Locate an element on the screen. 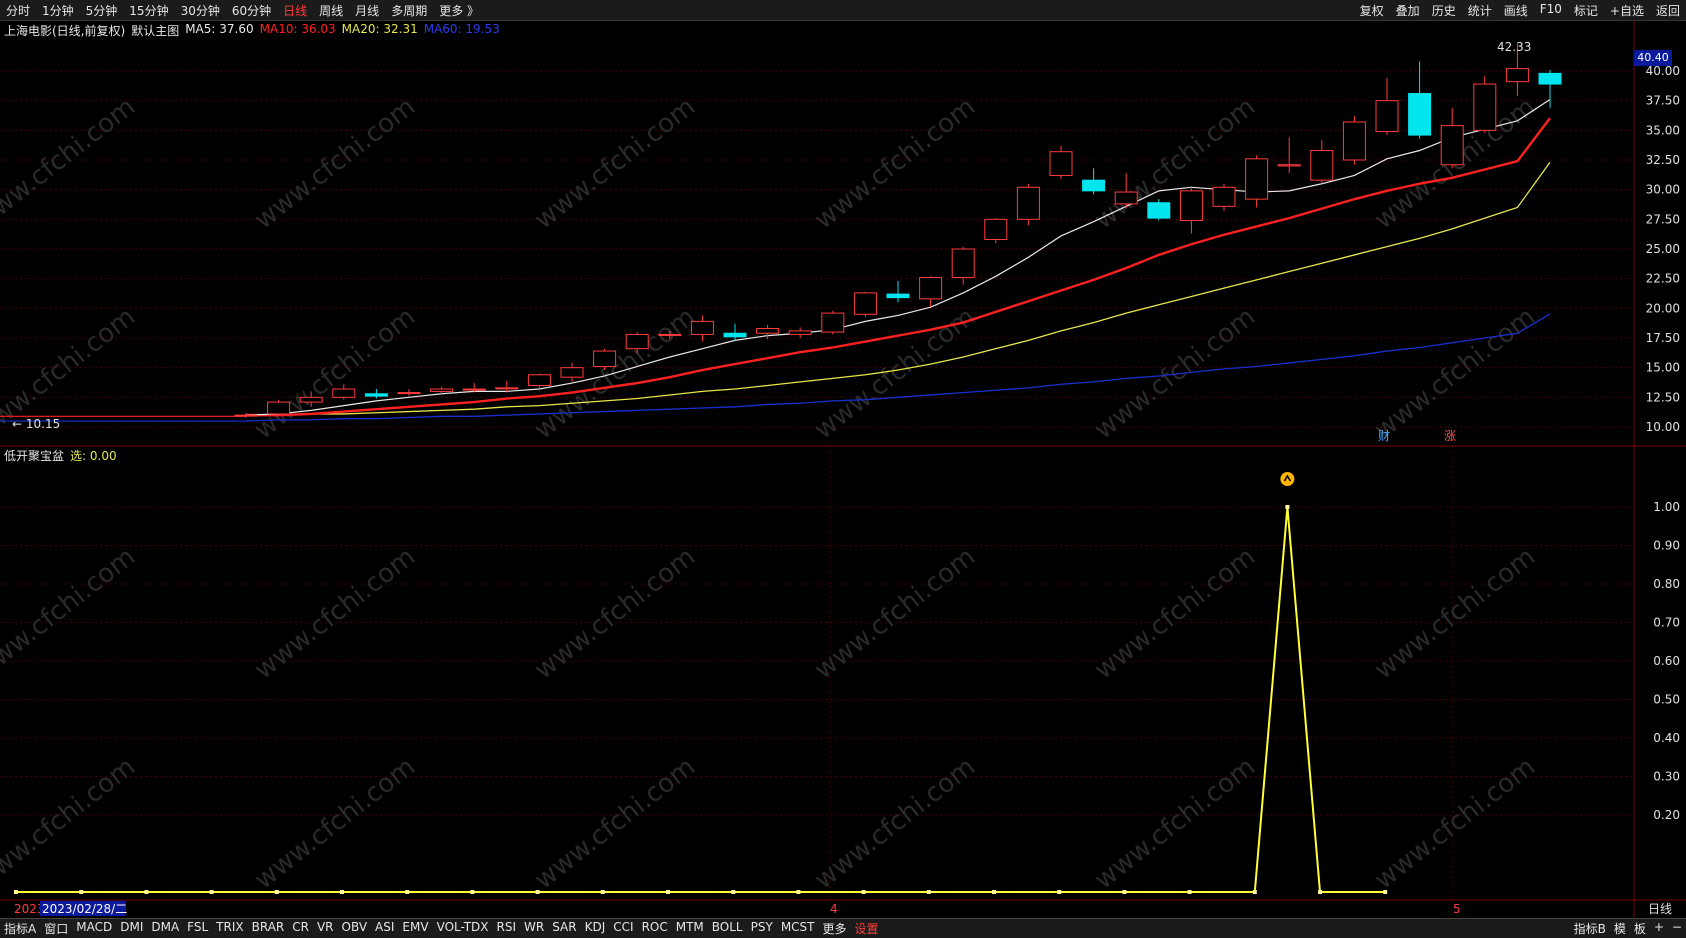  toolbar-button-2: 历史 is located at coordinates (1443, 10).